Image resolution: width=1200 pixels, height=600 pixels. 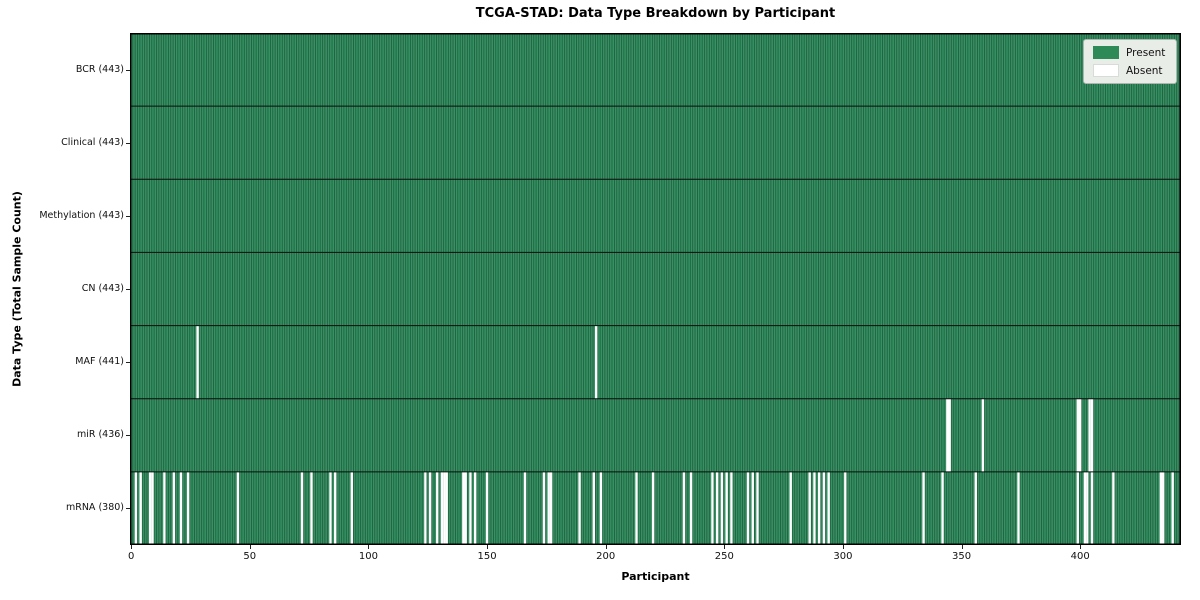 What do you see at coordinates (1080, 556) in the screenshot?
I see `x-tick-label-400: 400` at bounding box center [1080, 556].